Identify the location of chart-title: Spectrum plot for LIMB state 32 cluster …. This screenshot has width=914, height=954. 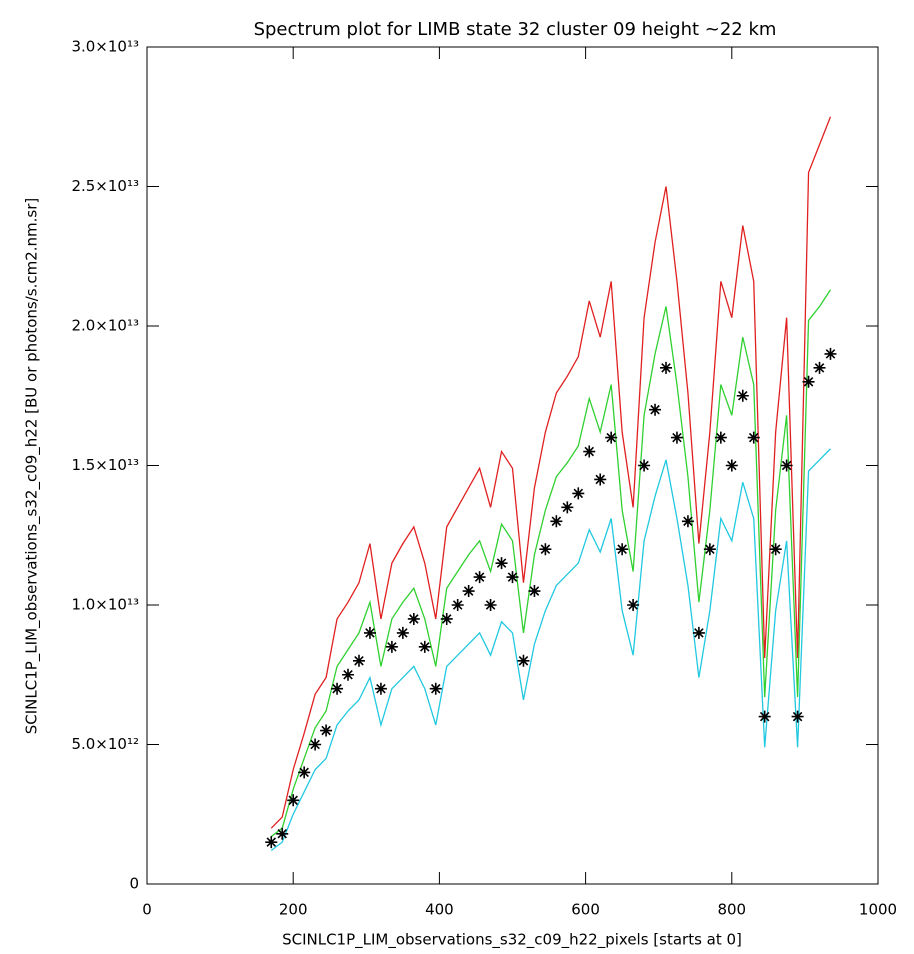
(515, 29).